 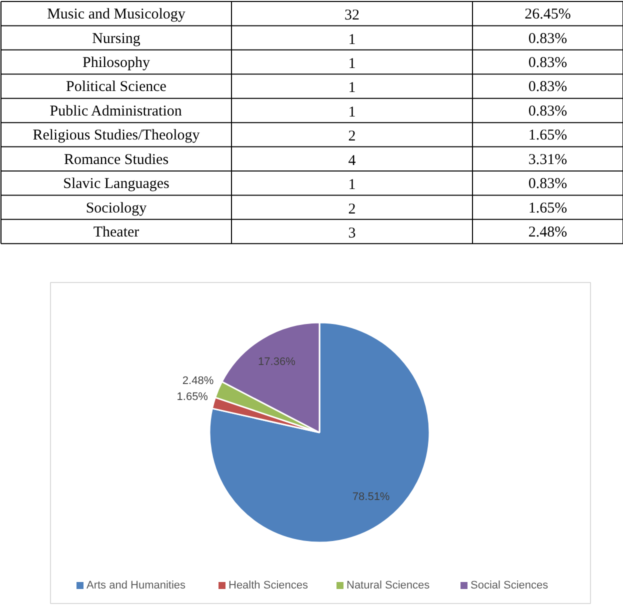 What do you see at coordinates (116, 232) in the screenshot?
I see `category-label: Theater` at bounding box center [116, 232].